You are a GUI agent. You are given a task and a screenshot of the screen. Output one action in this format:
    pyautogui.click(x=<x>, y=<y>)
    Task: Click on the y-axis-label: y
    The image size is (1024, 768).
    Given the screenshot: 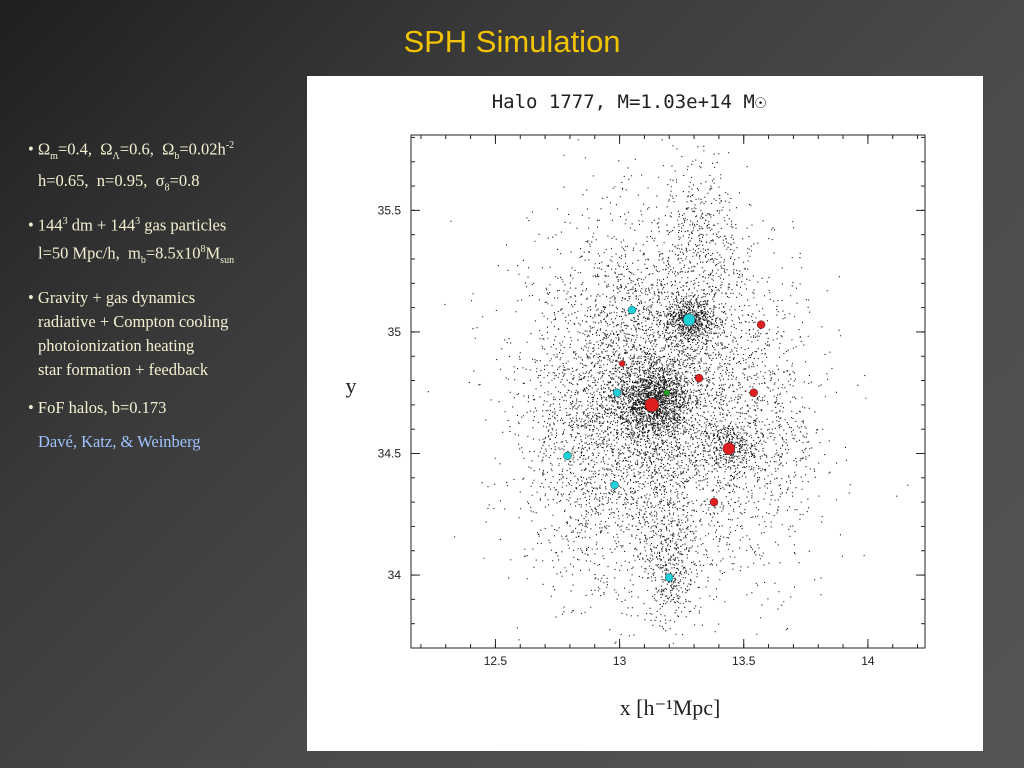 What is the action you would take?
    pyautogui.click(x=351, y=385)
    